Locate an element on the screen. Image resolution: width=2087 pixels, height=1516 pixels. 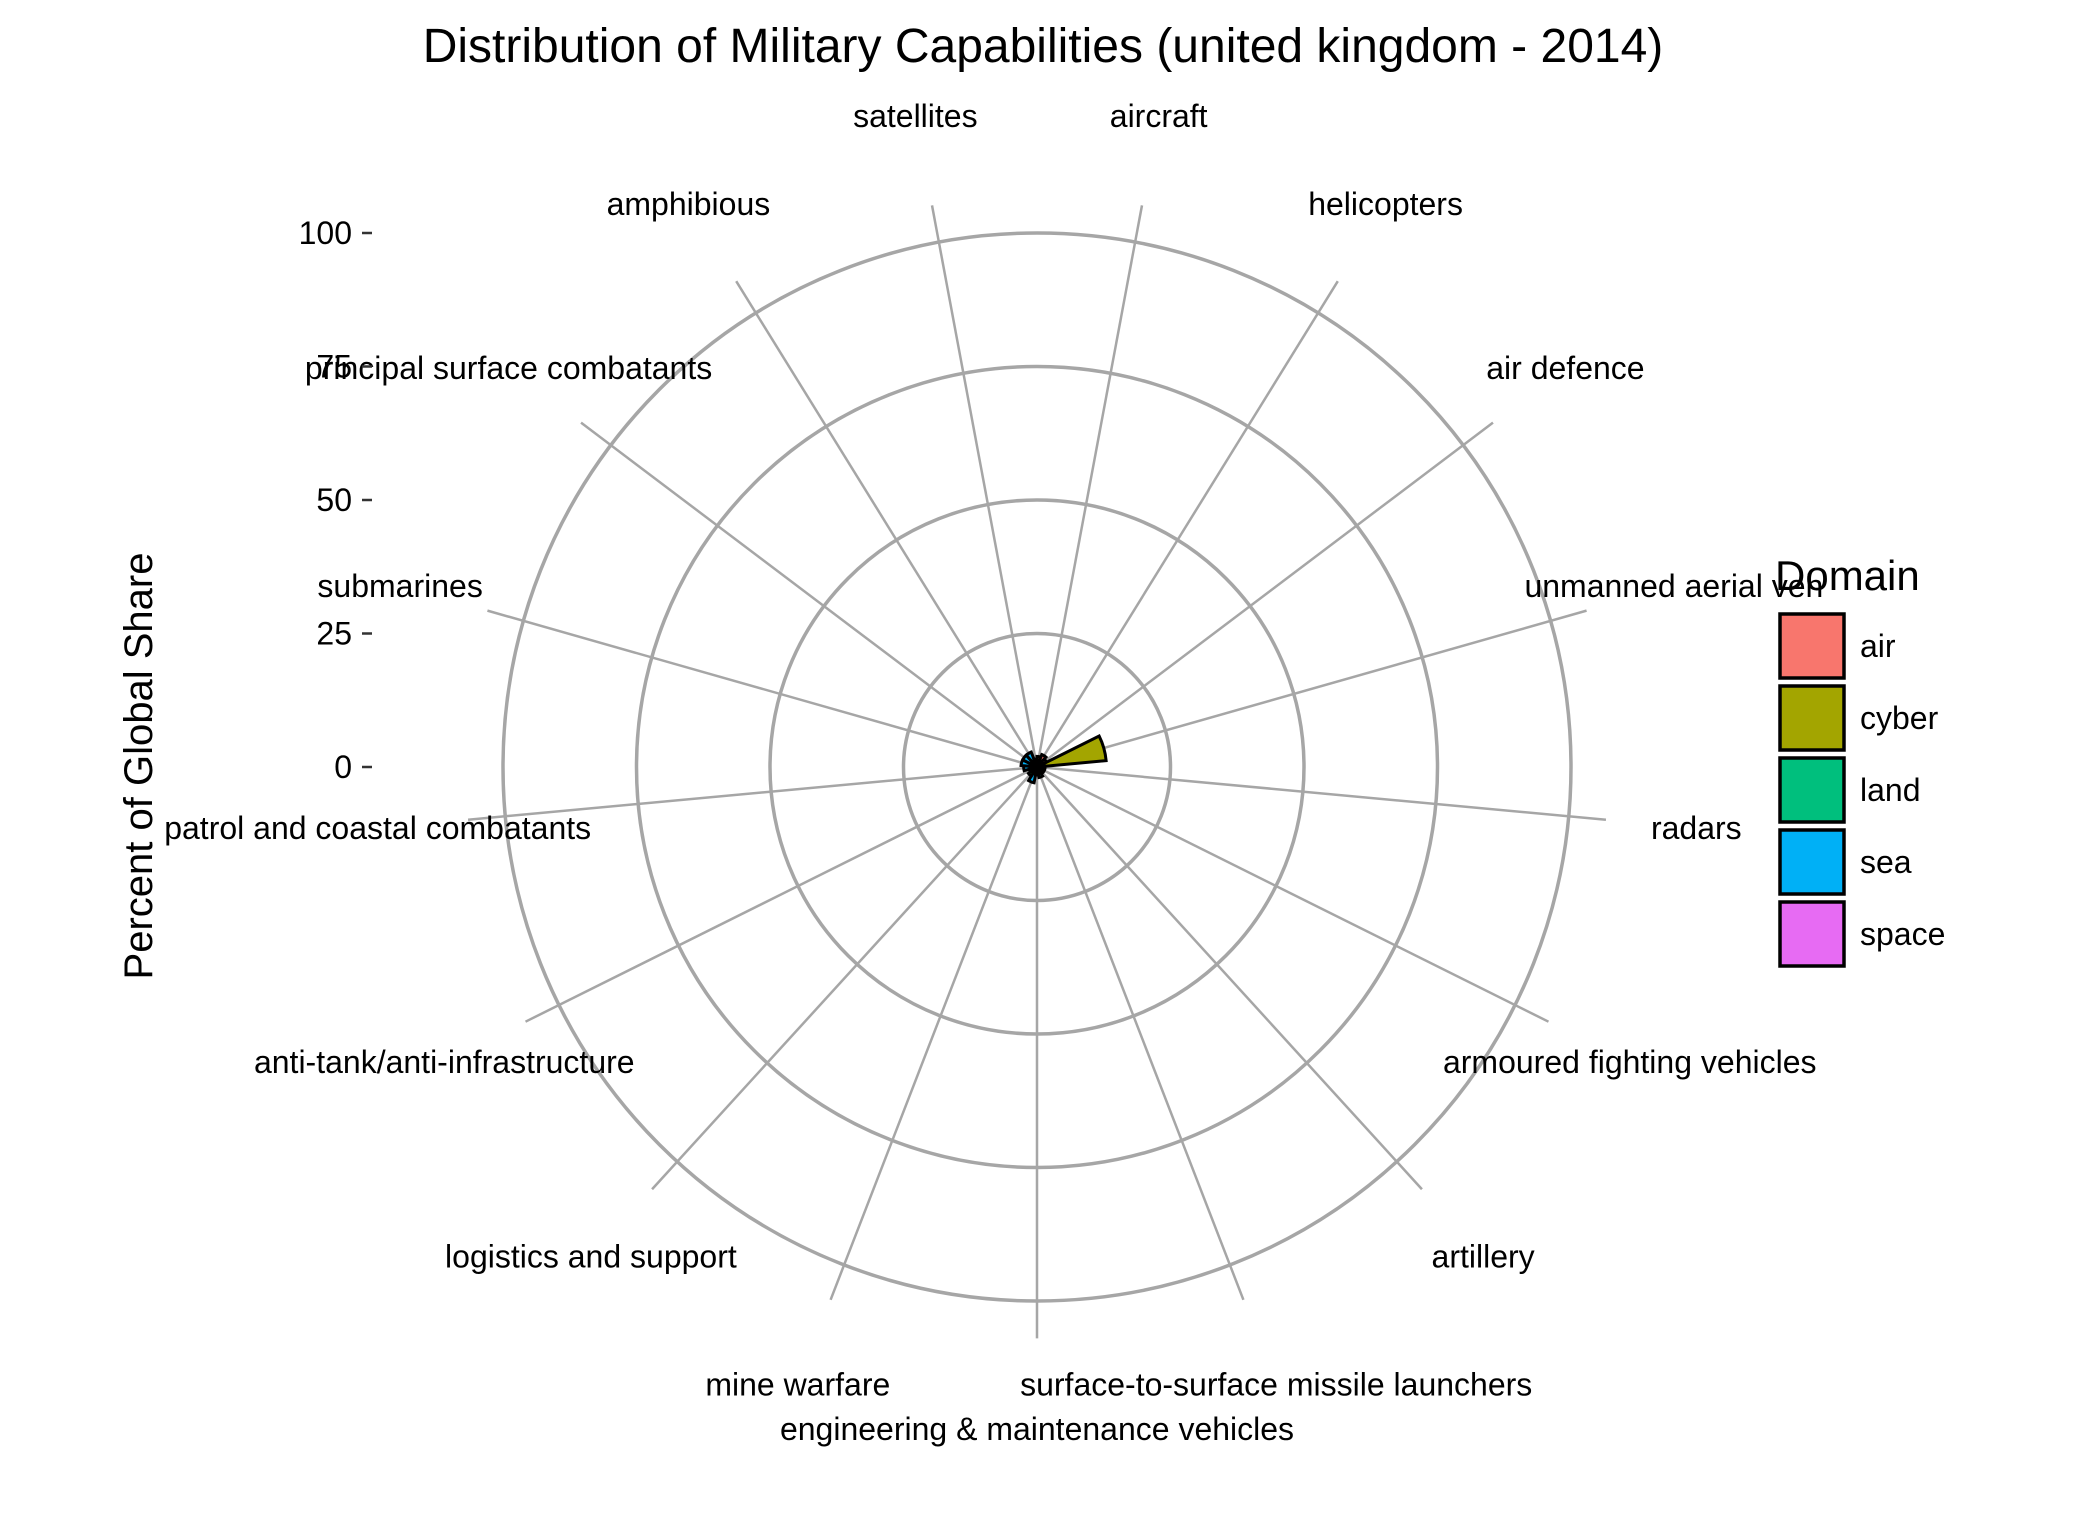
category-label: engineering & maintenance vehicles is located at coordinates (1037, 1429).